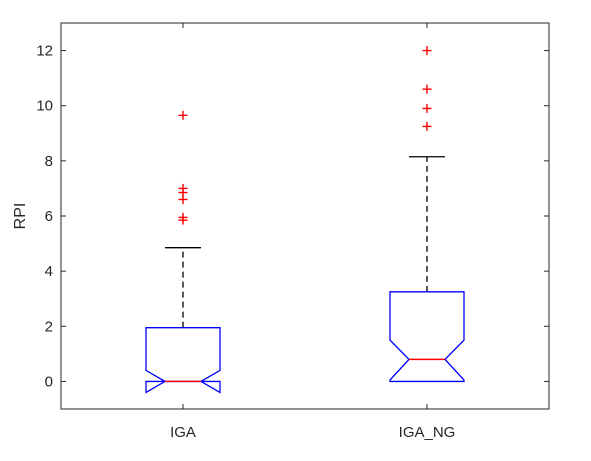 This screenshot has height=461, width=591. I want to click on x-tick-label: IGA_NG, so click(427, 432).